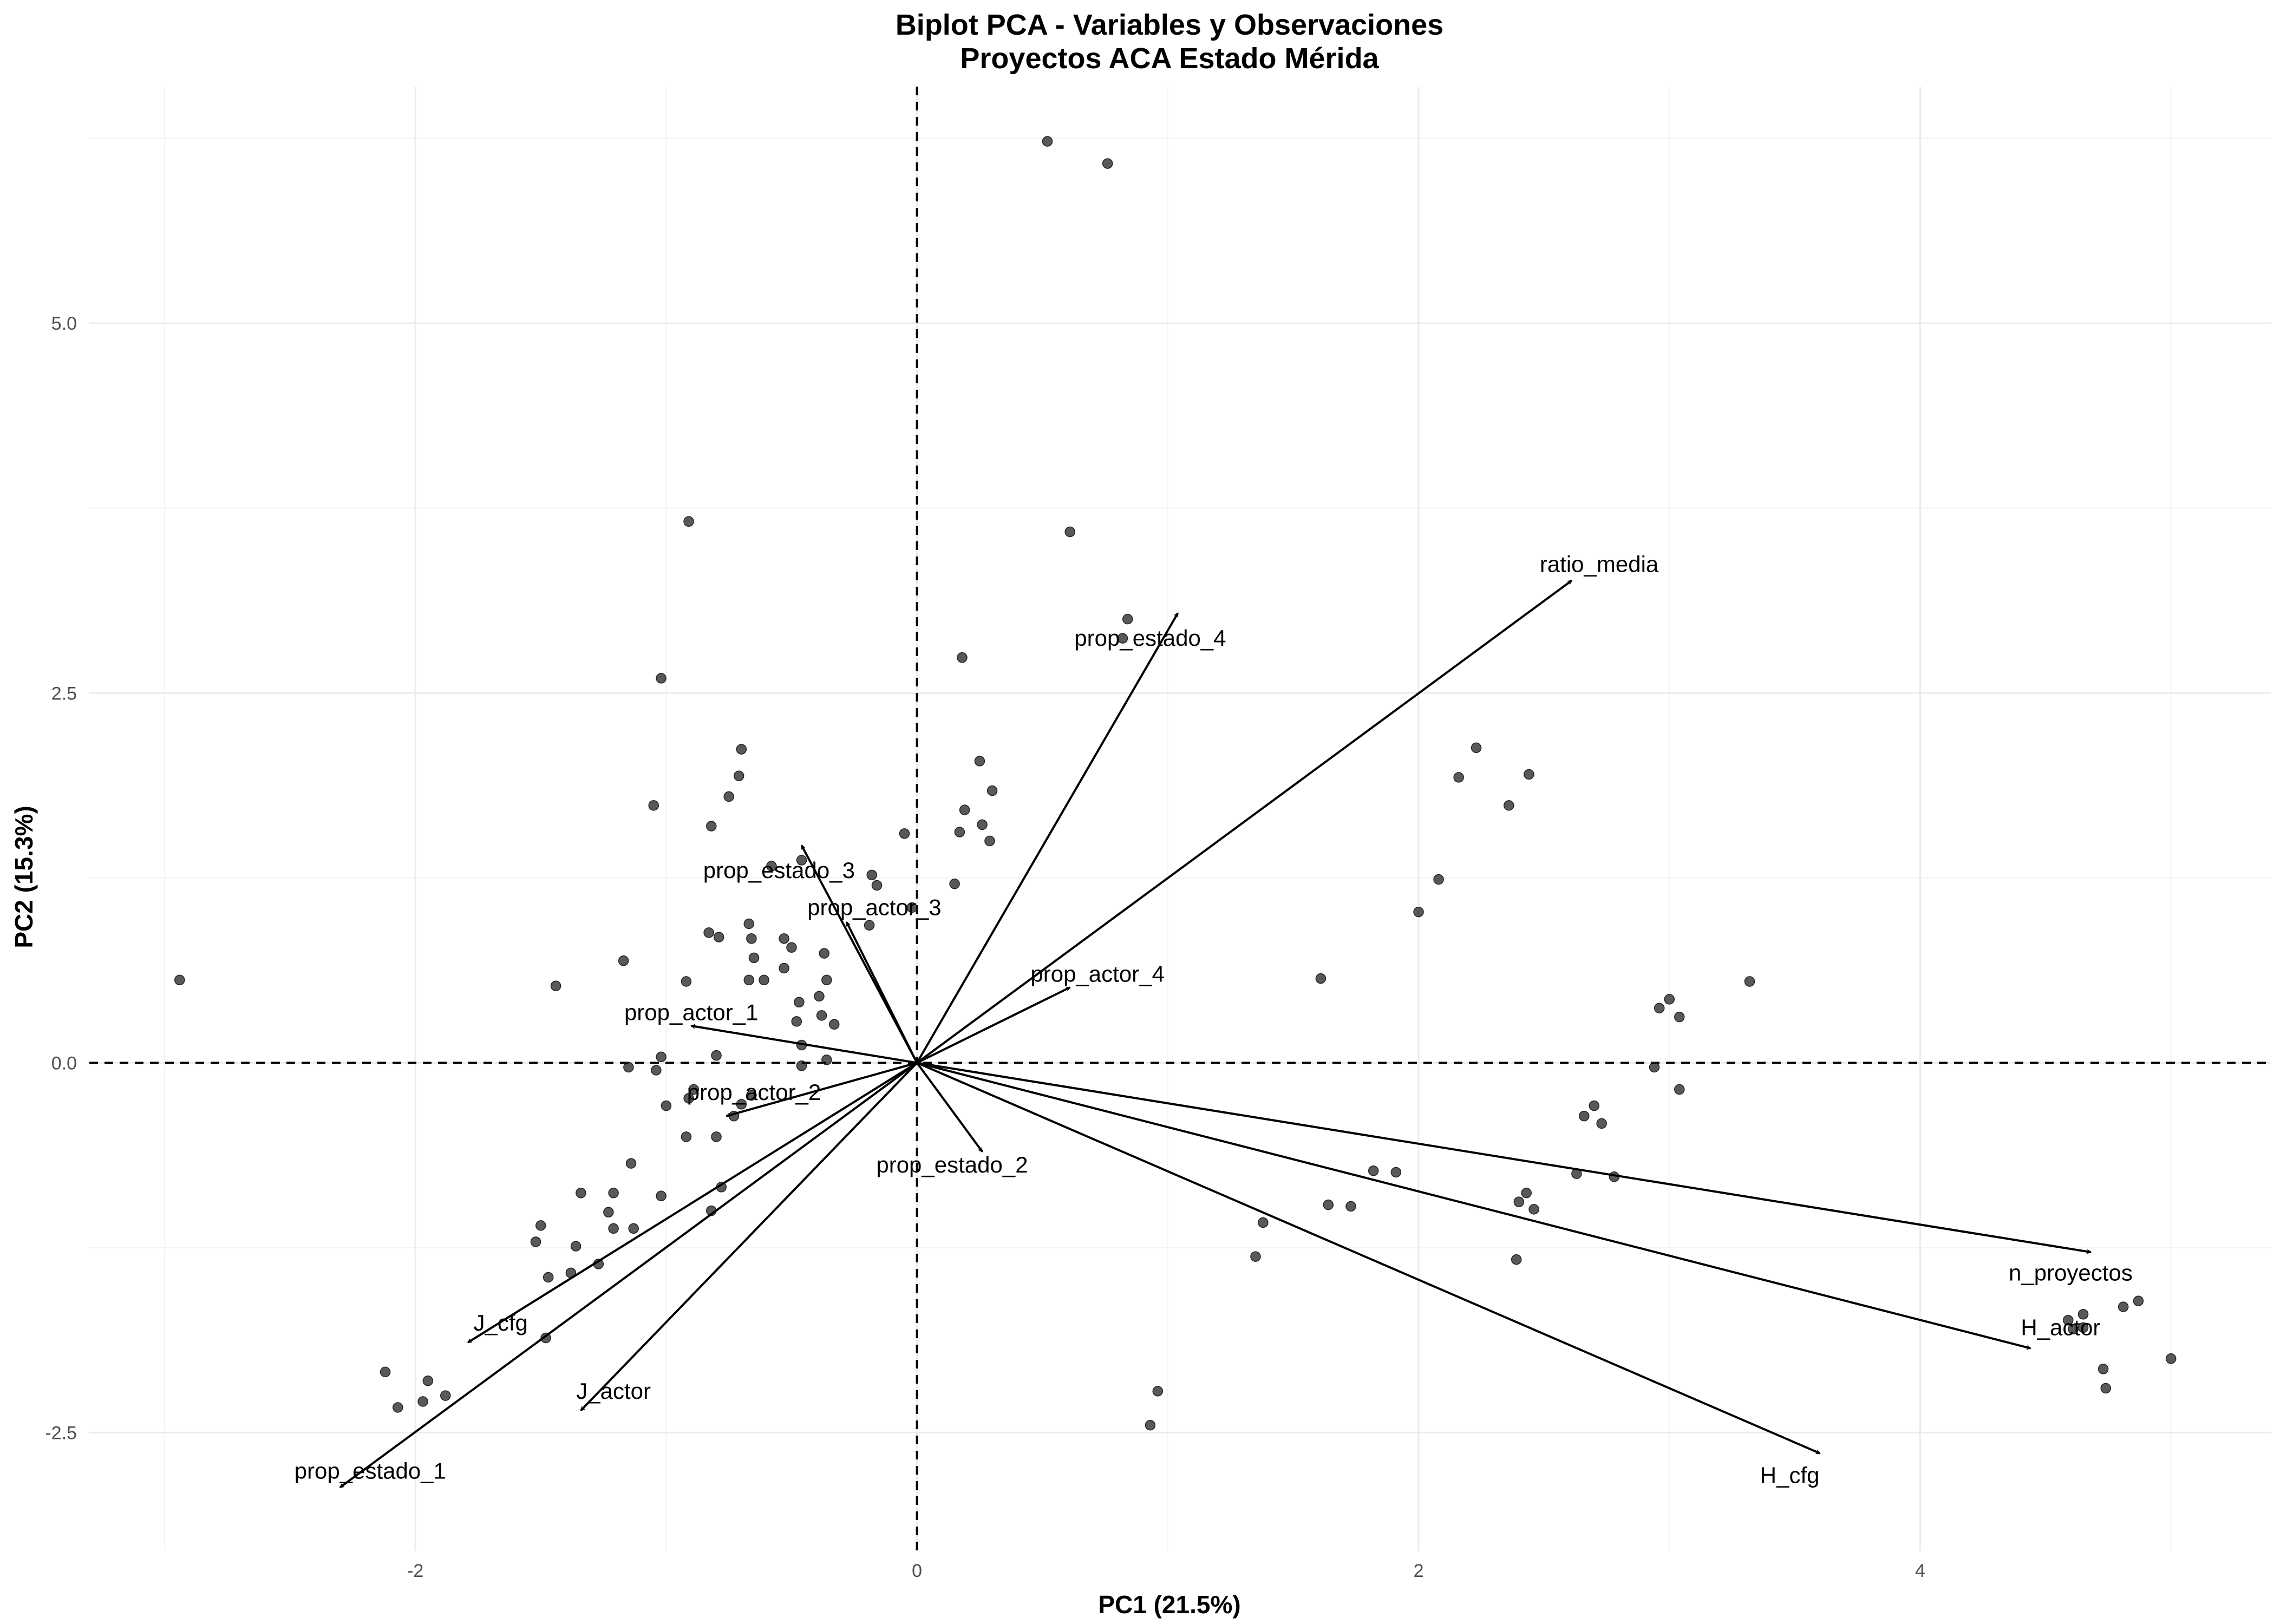  I want to click on variable-label-prop_estado_2: prop_estado_2, so click(952, 1164).